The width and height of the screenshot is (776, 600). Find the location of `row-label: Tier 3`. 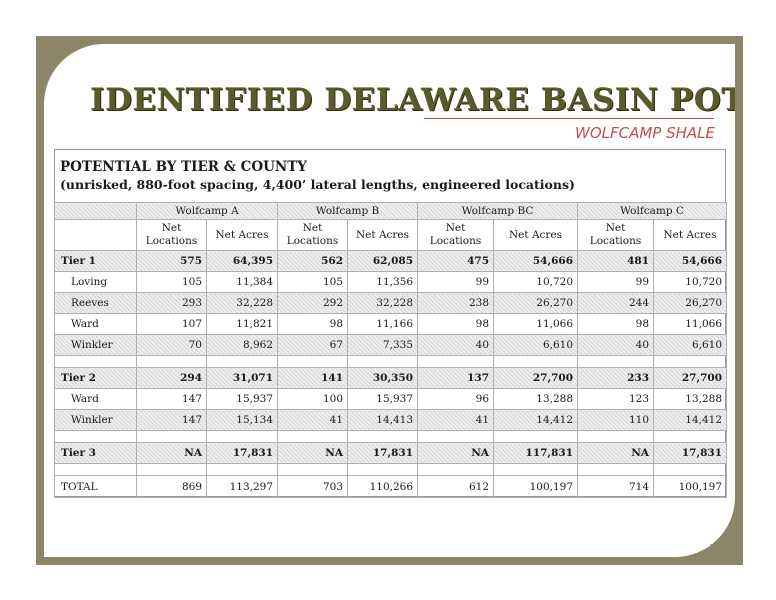

row-label: Tier 3 is located at coordinates (95, 453).